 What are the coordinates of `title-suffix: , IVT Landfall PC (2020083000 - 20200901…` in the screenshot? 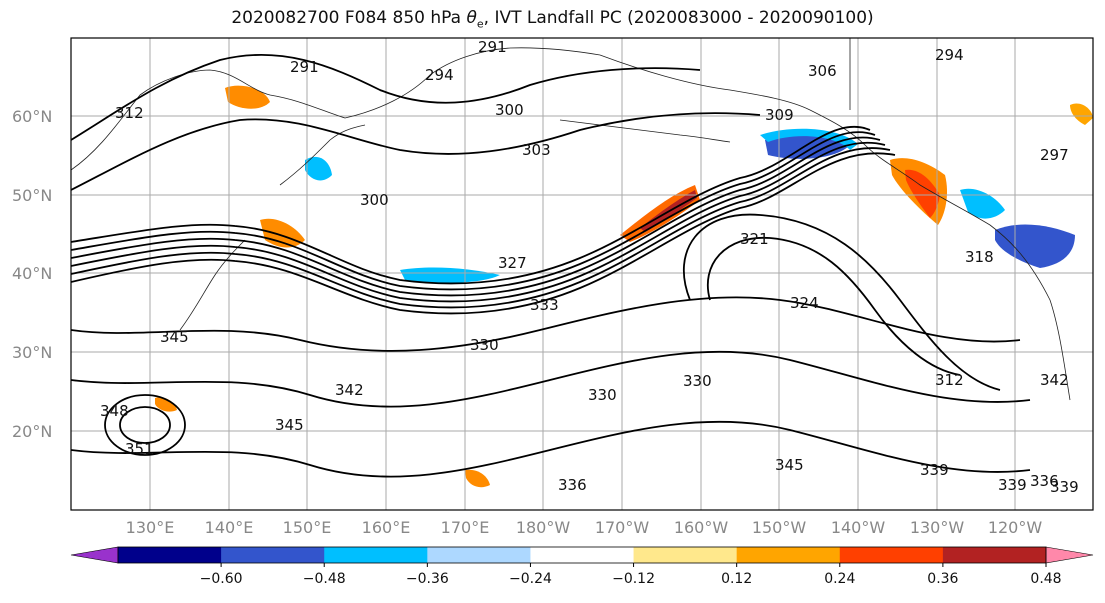 It's located at (678, 18).